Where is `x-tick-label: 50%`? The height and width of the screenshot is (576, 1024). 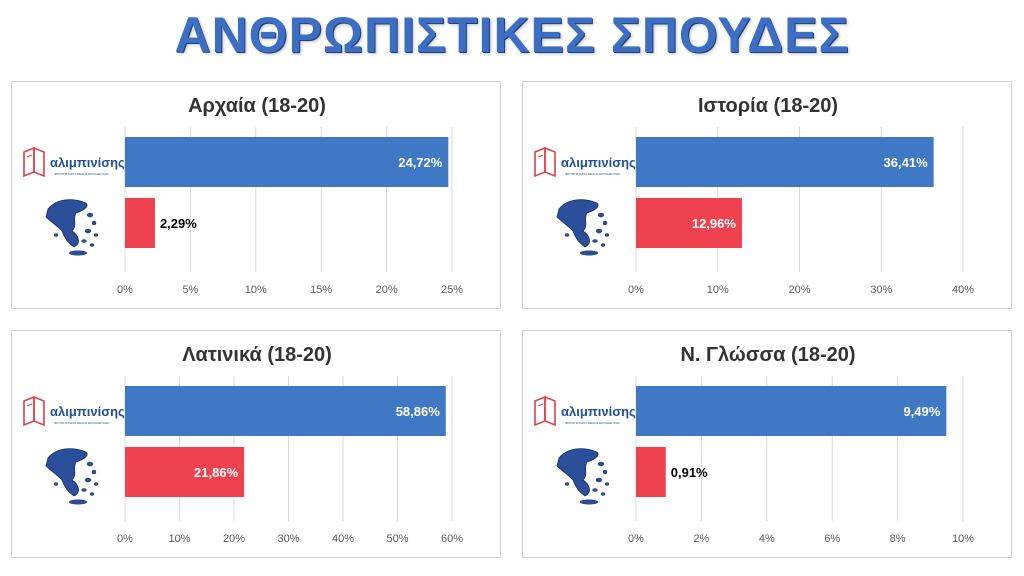
x-tick-label: 50% is located at coordinates (397, 539).